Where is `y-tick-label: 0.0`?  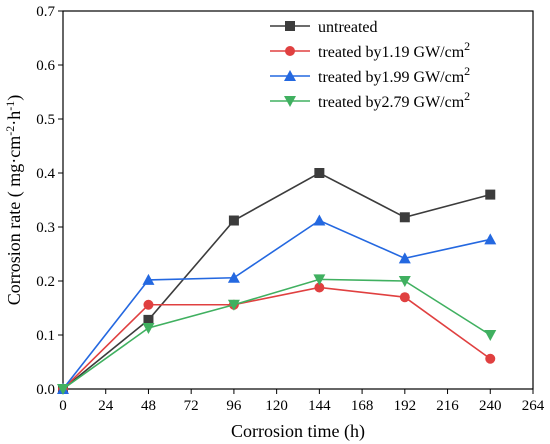
y-tick-label: 0.0 is located at coordinates (45, 390).